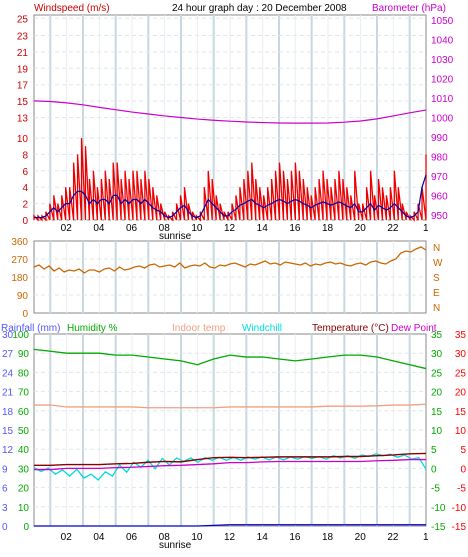  Describe the element at coordinates (436, 278) in the screenshot. I see `compass-label: S` at that location.